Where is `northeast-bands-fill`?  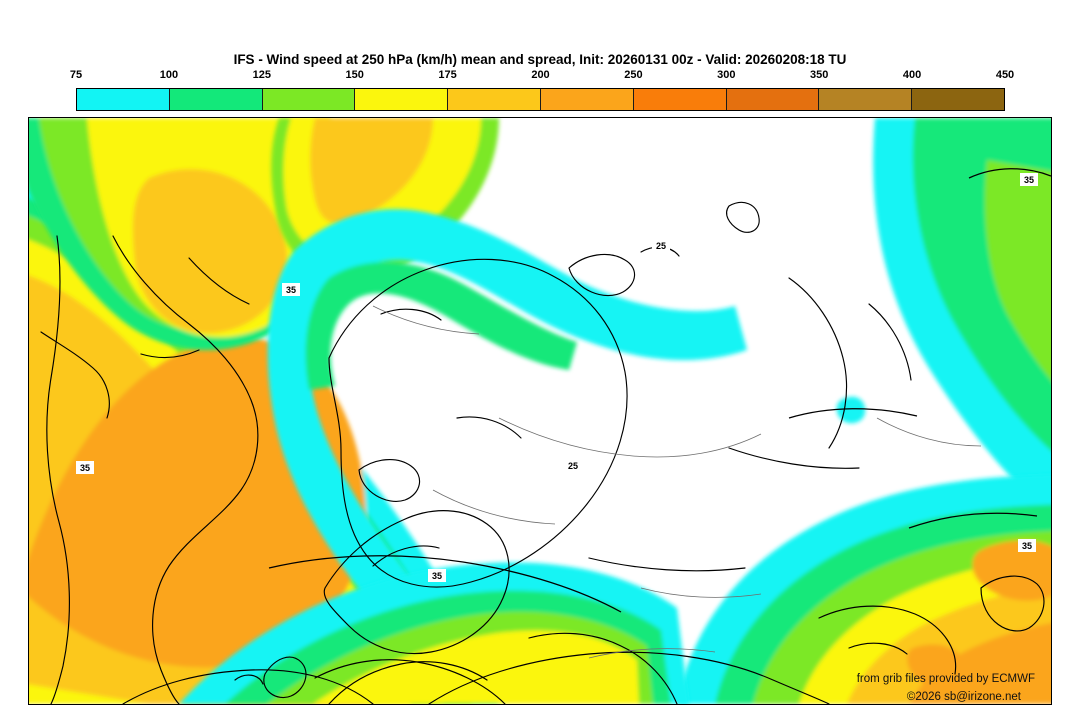
northeast-bands-fill is located at coordinates (962, 316).